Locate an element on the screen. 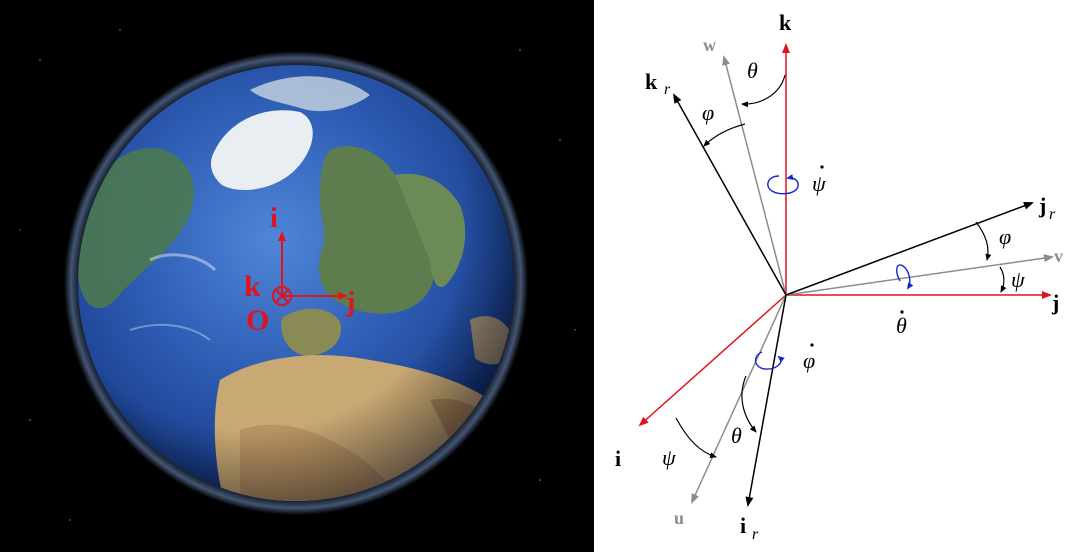  globe-k-into-page-symbol is located at coordinates (282, 296).